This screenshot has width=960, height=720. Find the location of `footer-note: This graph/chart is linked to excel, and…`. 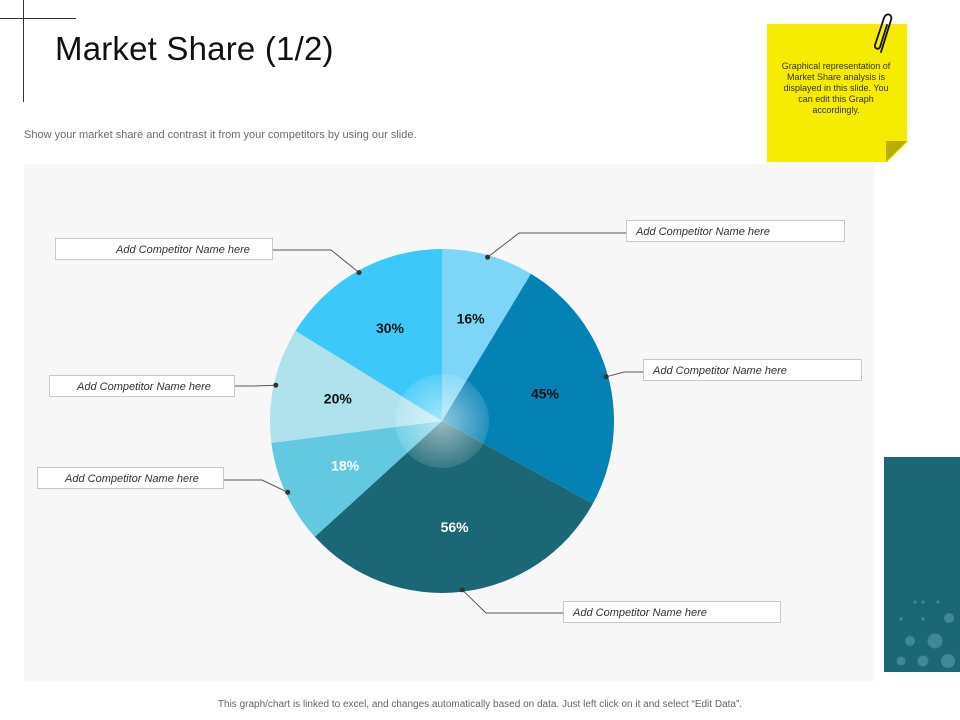

footer-note: This graph/chart is linked to excel, and… is located at coordinates (480, 704).